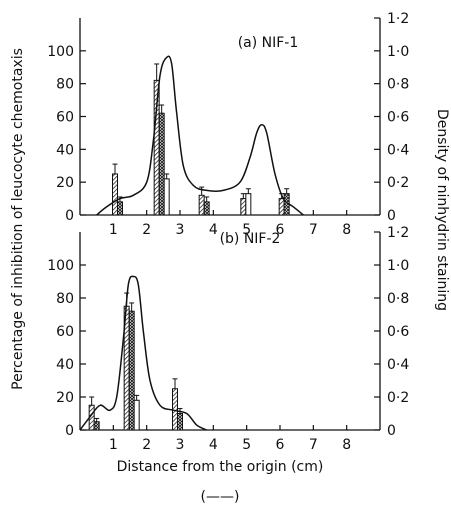 The image size is (451, 508). Describe the element at coordinates (250, 239) in the screenshot. I see `panel-title: (b) NIF-2` at that location.